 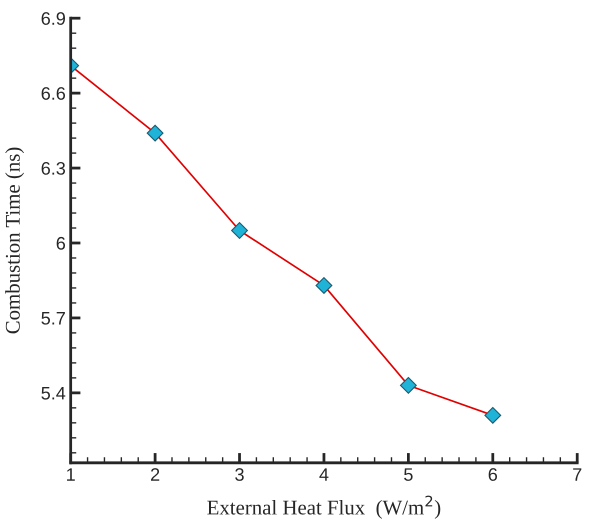 I want to click on y-tick-label: 6.9, so click(x=53, y=18).